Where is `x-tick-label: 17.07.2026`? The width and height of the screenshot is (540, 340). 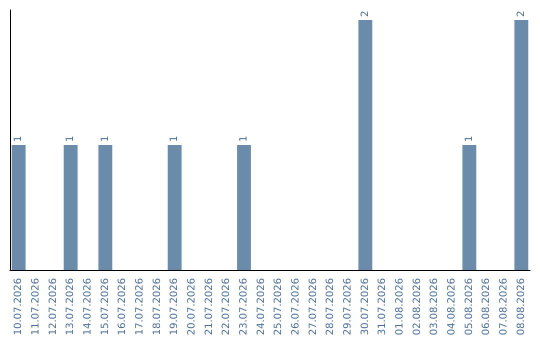 x-tick-label: 17.07.2026 is located at coordinates (140, 307).